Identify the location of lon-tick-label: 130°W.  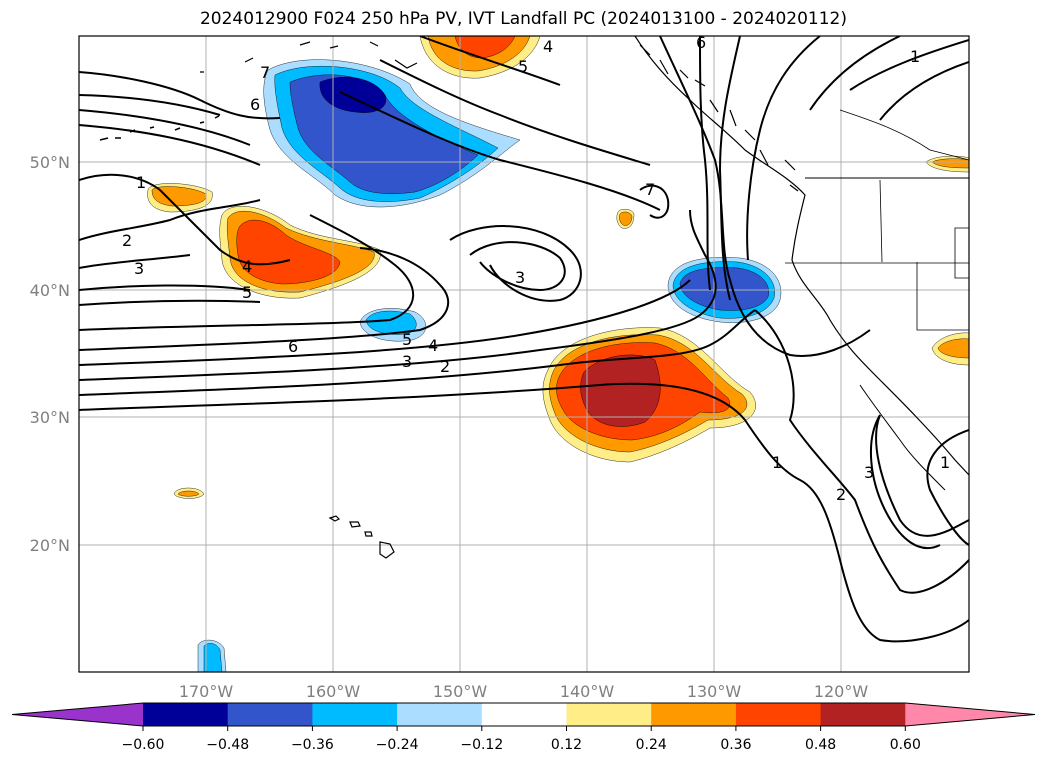
(714, 691).